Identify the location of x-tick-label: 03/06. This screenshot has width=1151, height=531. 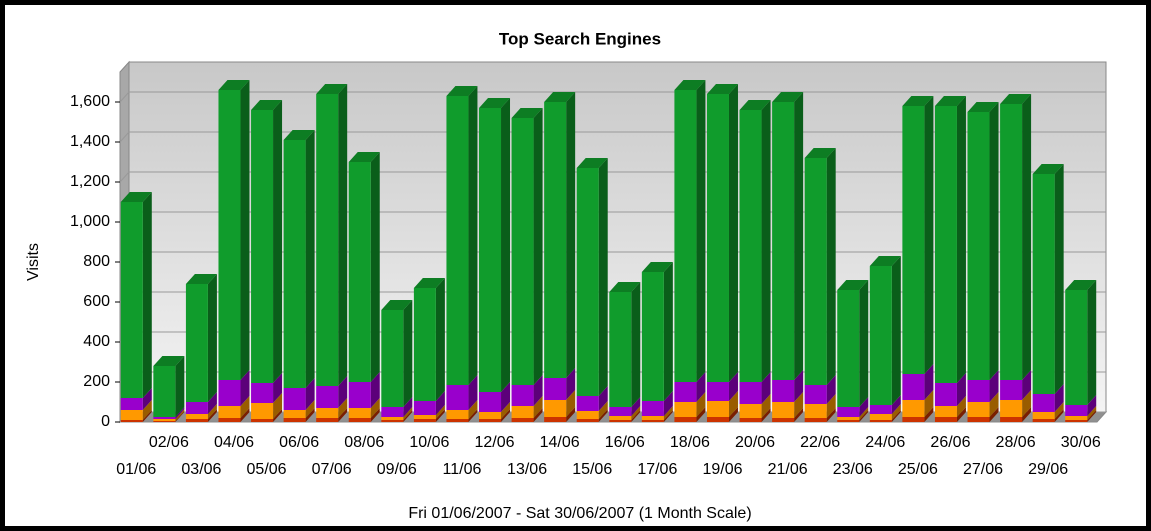
(201, 469).